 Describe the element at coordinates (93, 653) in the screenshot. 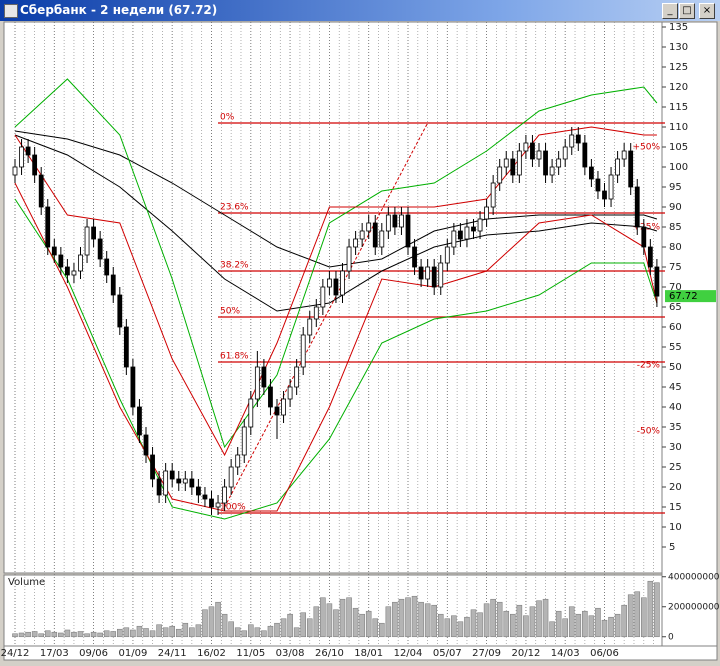

I see `x-tick-label: 09/06` at that location.